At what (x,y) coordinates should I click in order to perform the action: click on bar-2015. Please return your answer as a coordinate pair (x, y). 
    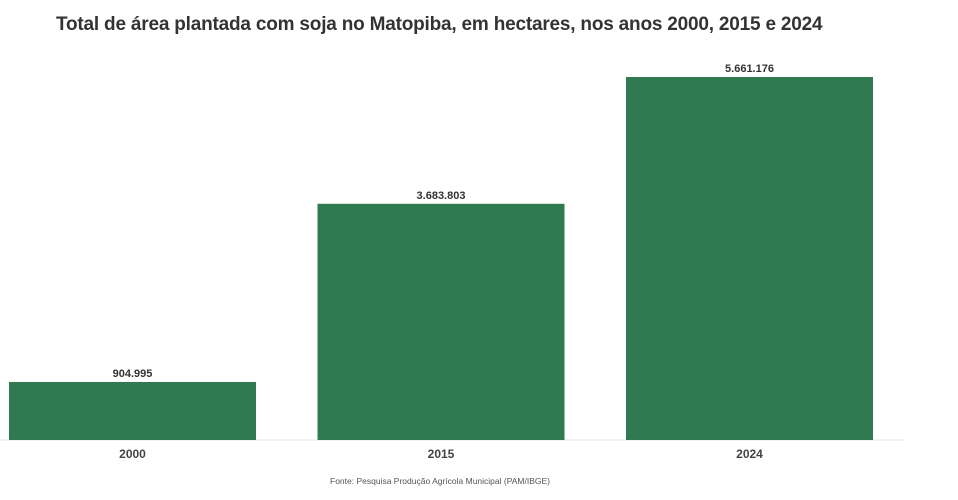
    Looking at the image, I should click on (441, 321).